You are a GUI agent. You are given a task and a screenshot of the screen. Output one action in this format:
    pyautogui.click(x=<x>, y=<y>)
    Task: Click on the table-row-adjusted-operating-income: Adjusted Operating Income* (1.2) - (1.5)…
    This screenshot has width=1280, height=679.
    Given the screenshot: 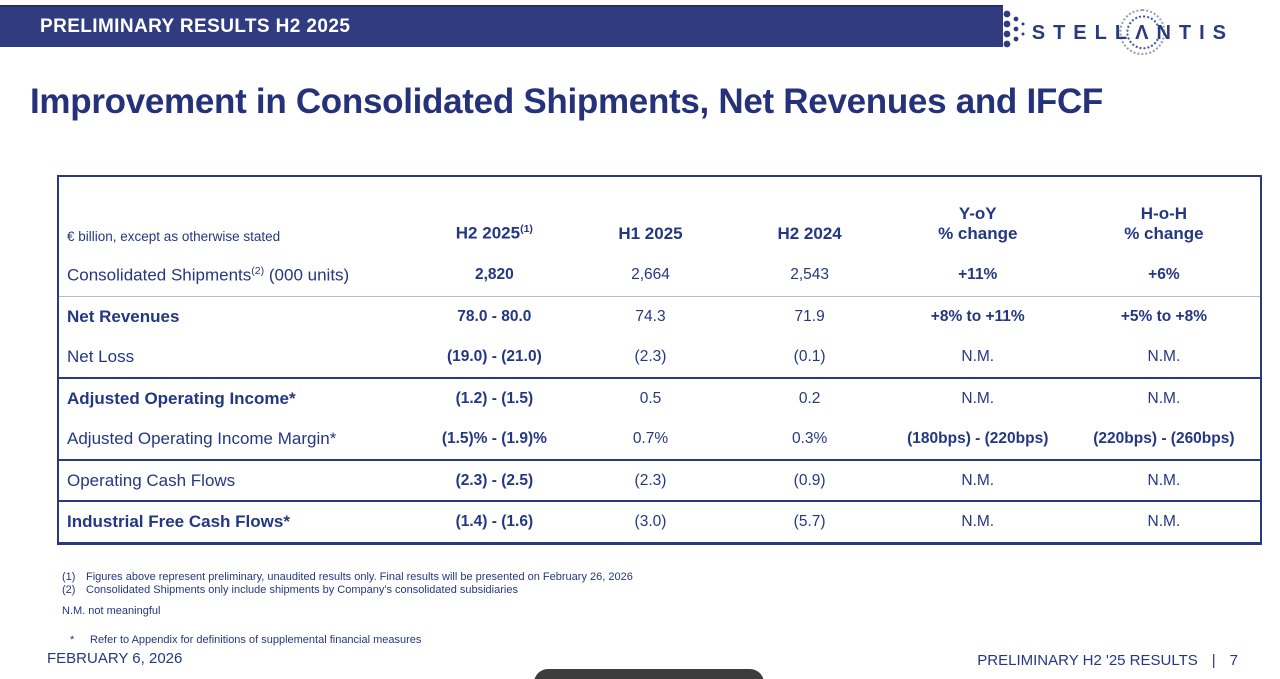 What is the action you would take?
    pyautogui.click(x=659, y=398)
    